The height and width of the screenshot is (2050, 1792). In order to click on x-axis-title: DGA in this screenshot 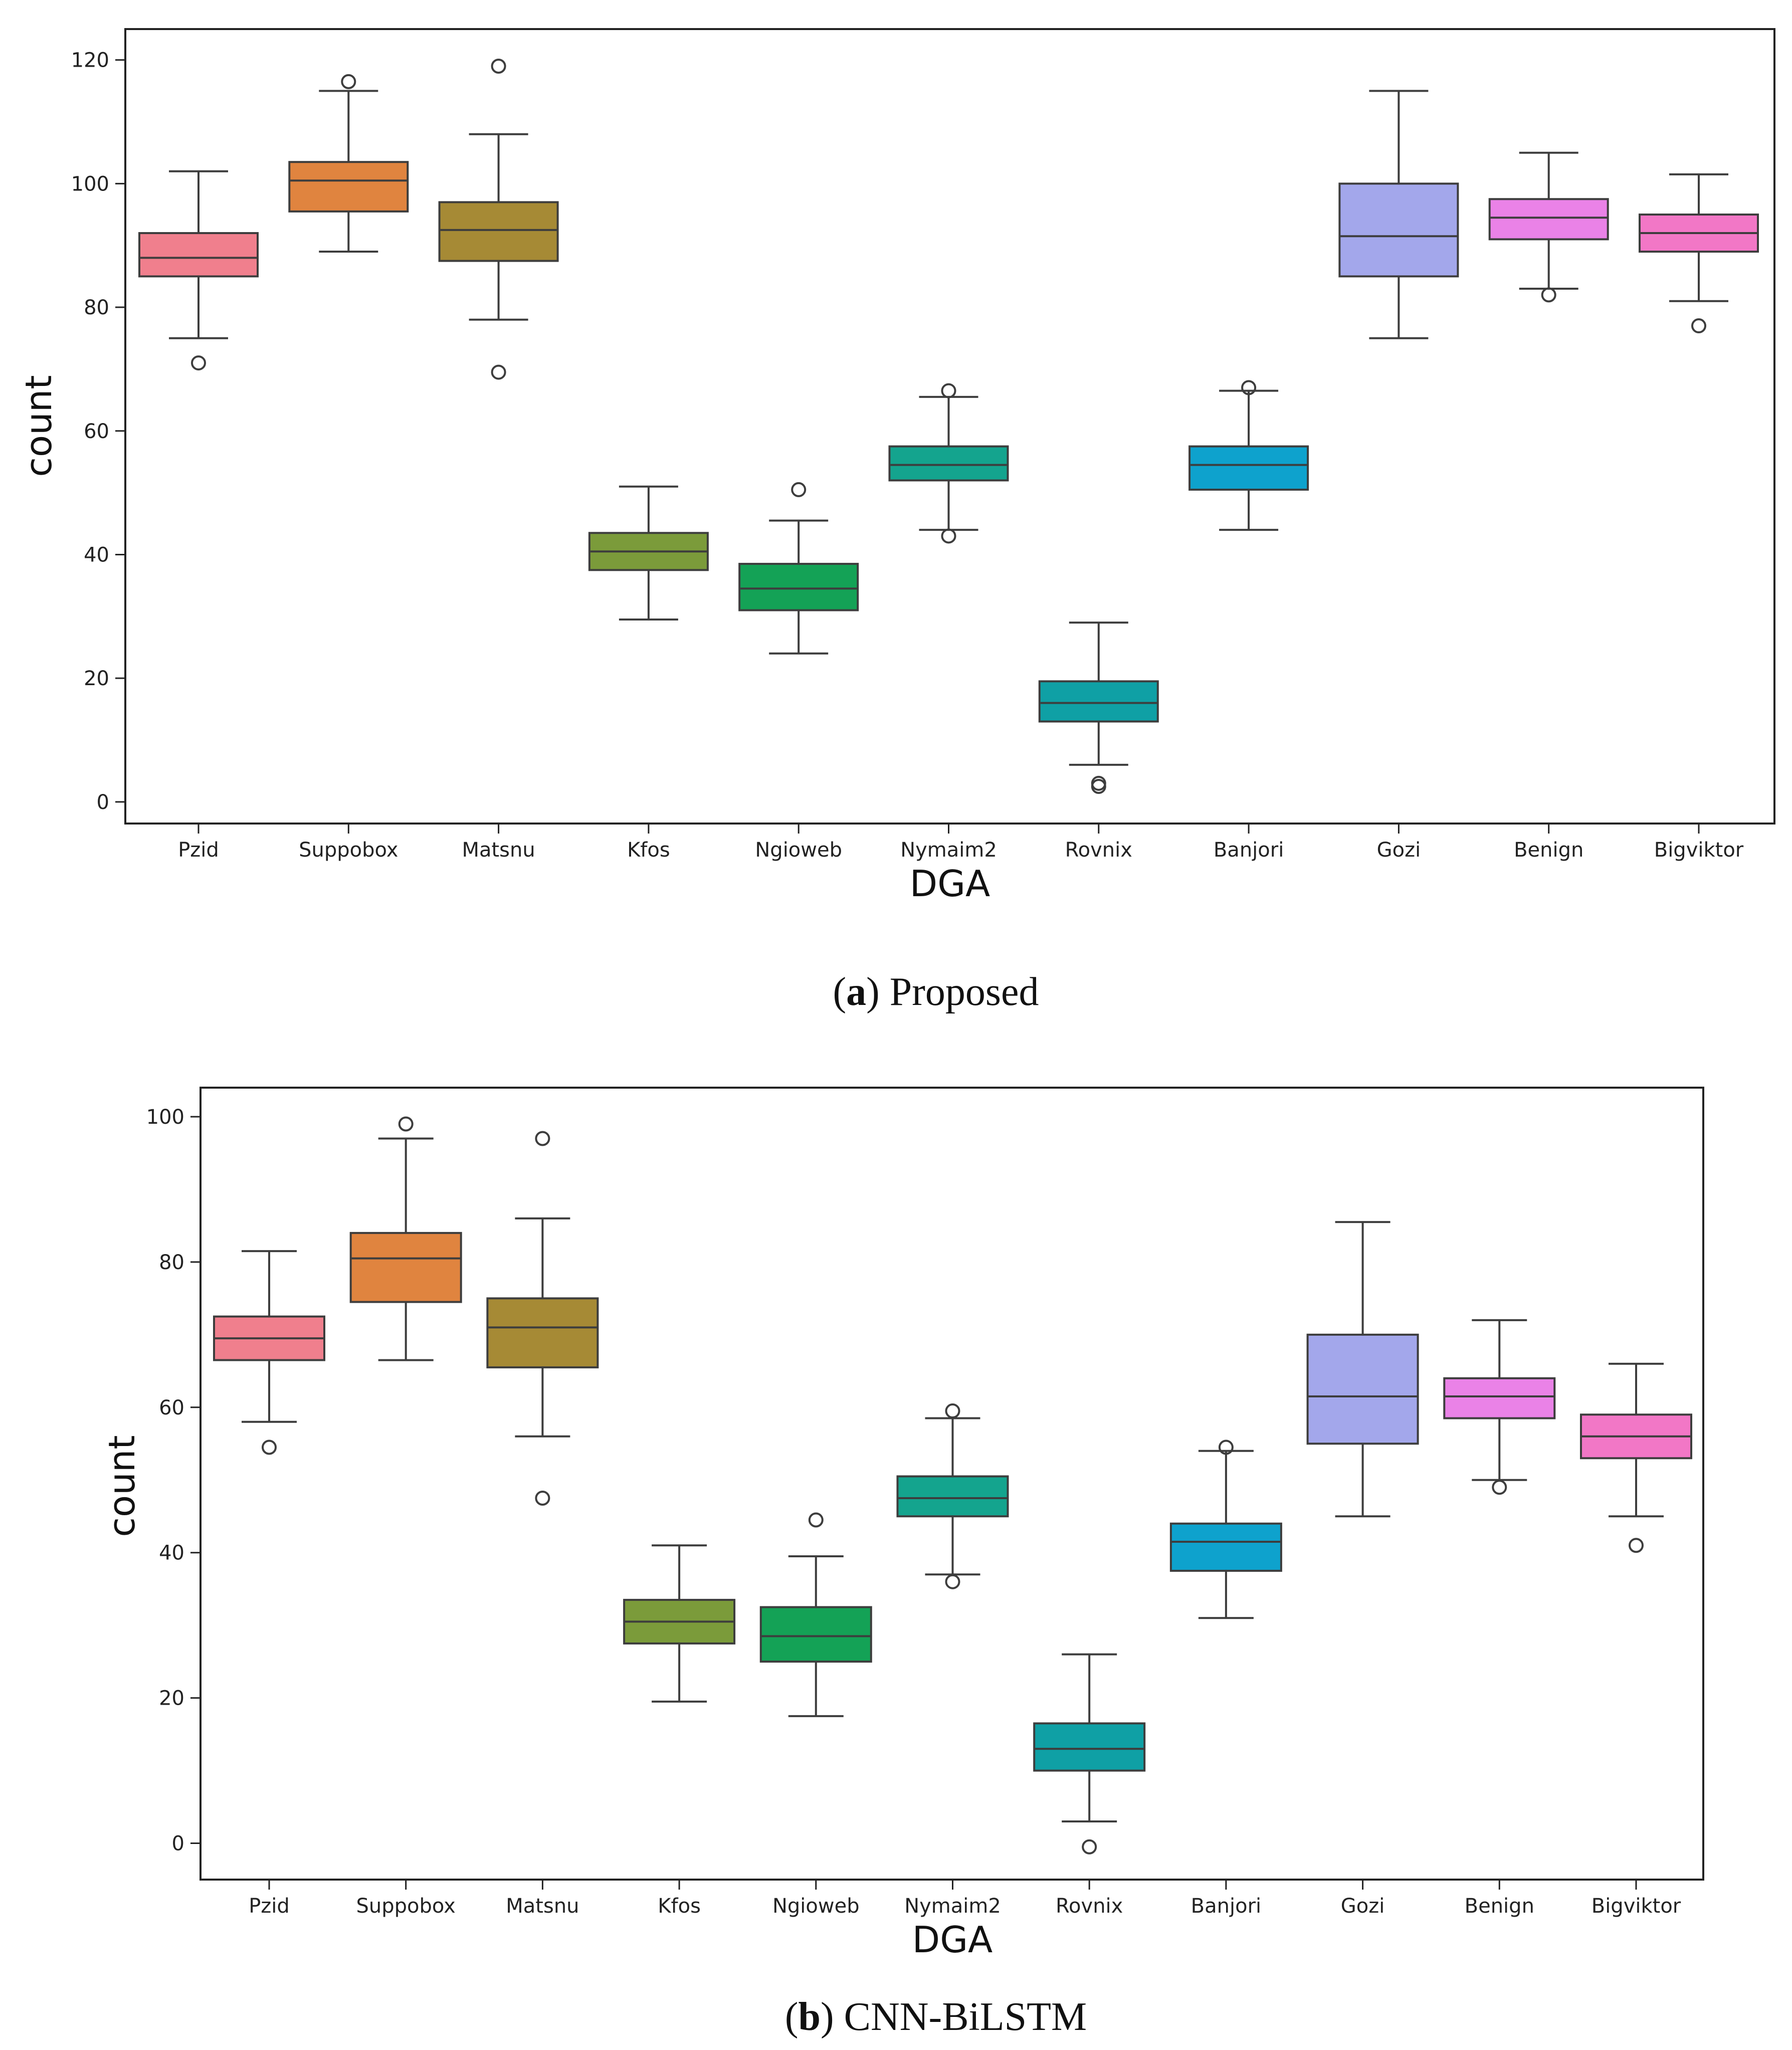, I will do `click(952, 1940)`.